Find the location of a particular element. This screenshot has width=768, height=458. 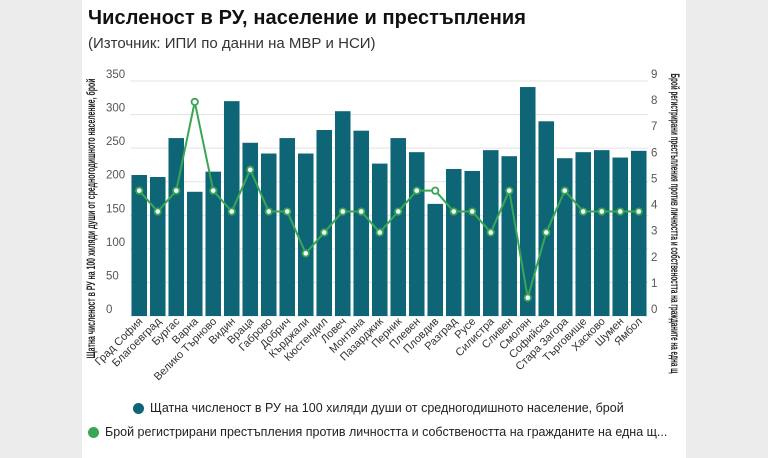

right-tick-label: 1 is located at coordinates (654, 284).